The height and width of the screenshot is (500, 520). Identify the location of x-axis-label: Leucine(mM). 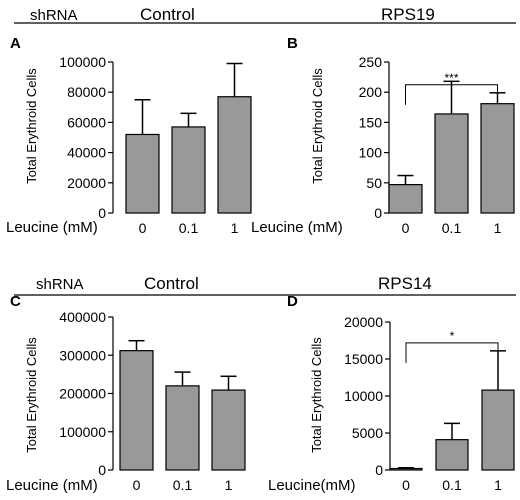
(312, 485).